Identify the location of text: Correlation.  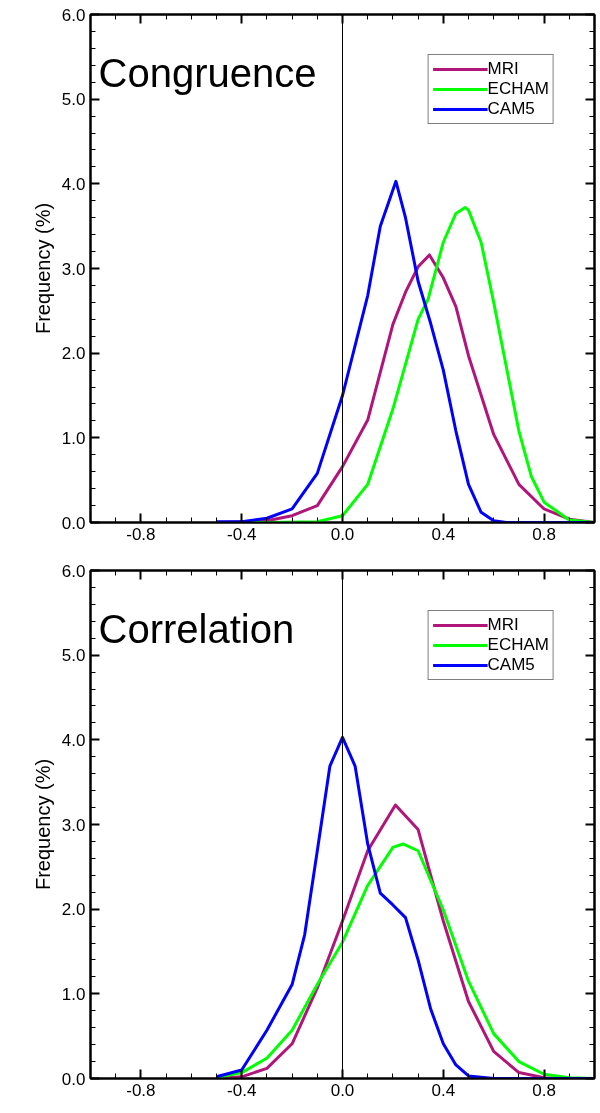
(196, 628).